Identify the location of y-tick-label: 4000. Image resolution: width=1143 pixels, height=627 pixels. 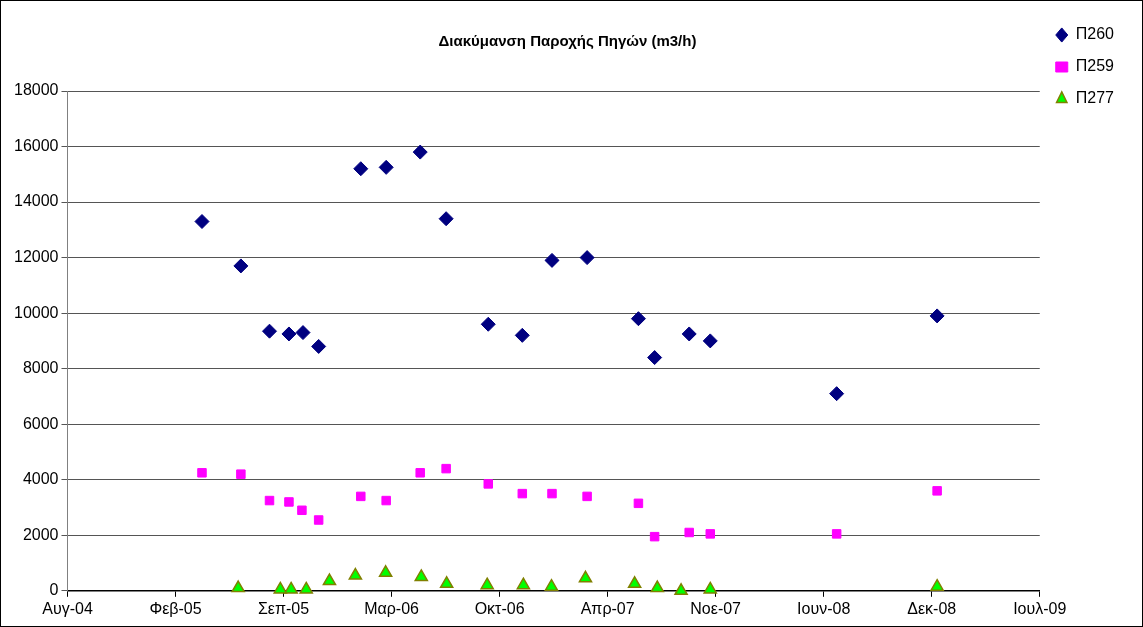
(40, 479).